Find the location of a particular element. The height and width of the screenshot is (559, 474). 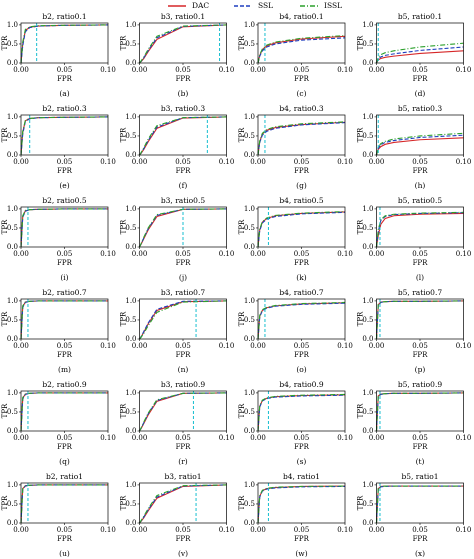

subplot-title: b2, ratio0.7 is located at coordinates (64, 292).